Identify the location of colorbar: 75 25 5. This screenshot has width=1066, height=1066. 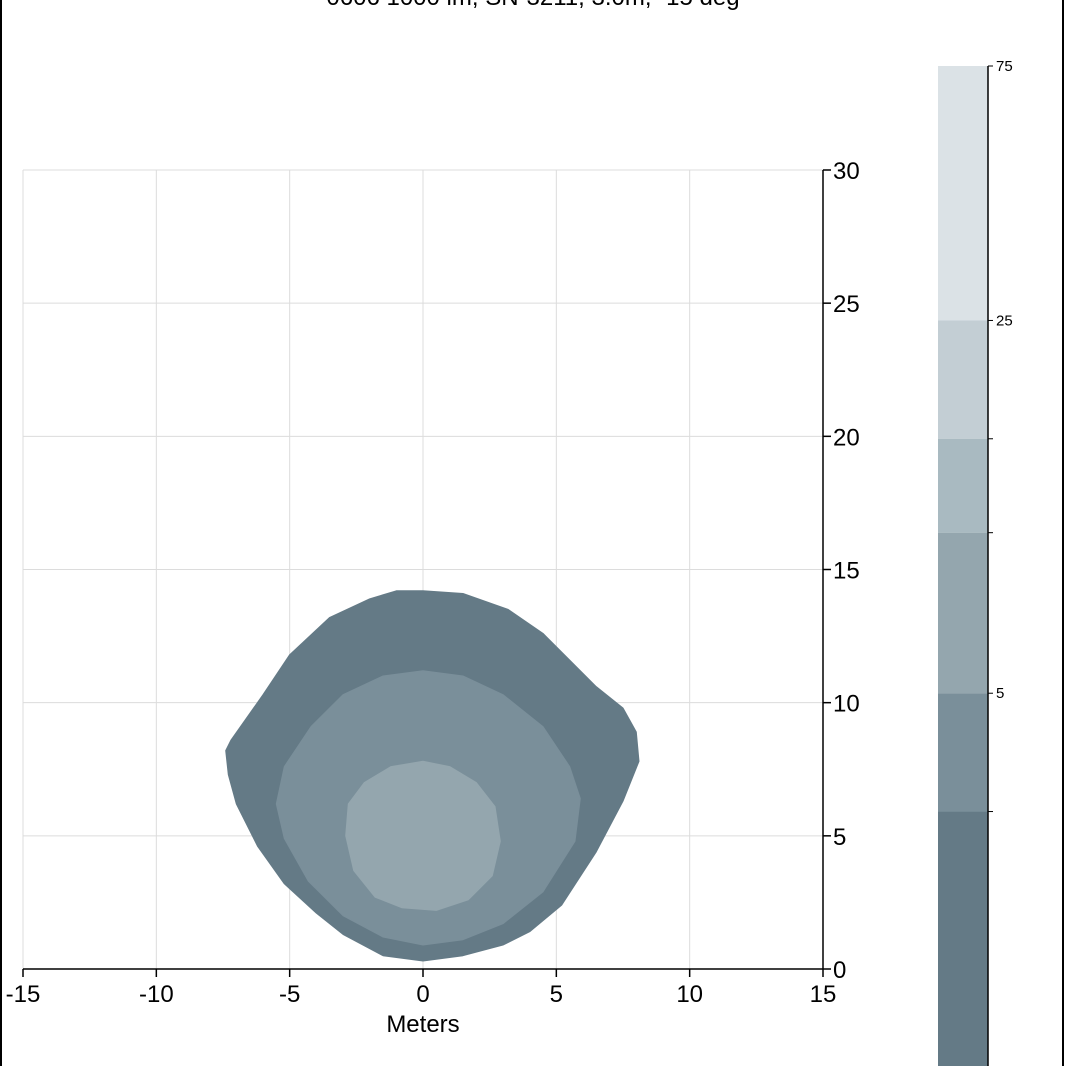
(975, 562).